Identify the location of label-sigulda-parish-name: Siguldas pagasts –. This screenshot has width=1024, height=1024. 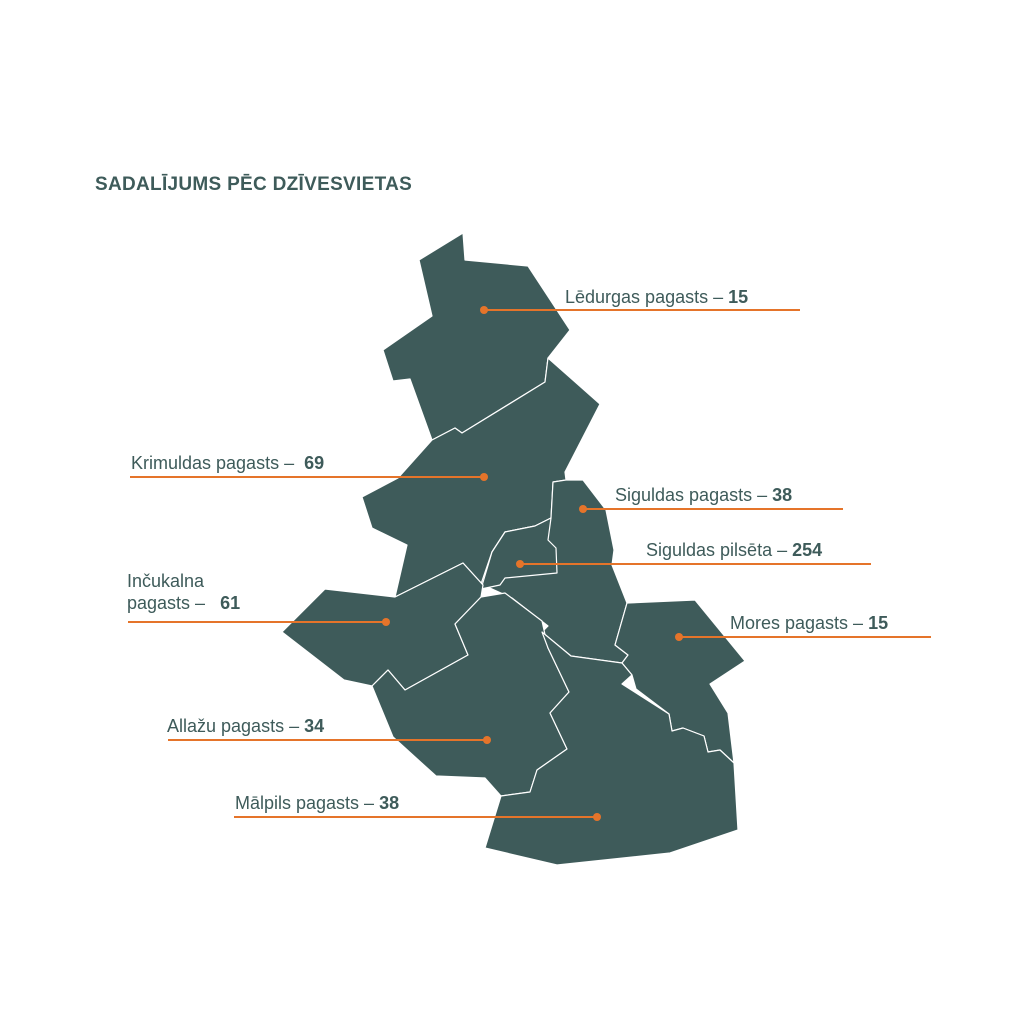
(691, 495).